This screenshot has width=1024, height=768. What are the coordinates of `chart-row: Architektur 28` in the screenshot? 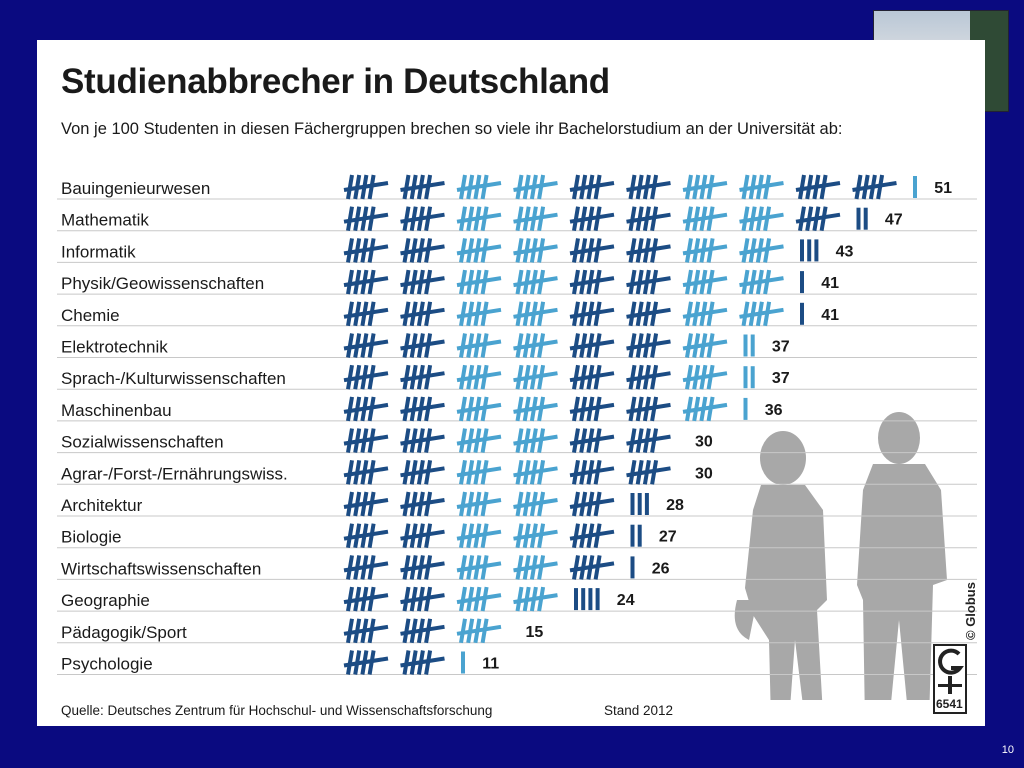 It's located at (517, 504).